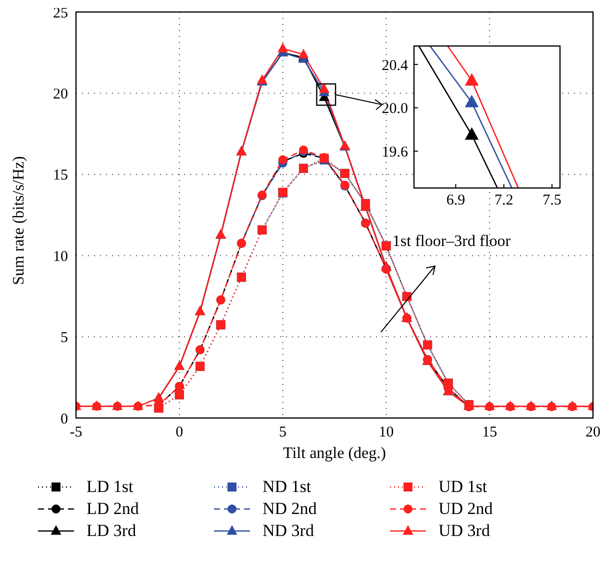  What do you see at coordinates (110, 487) in the screenshot?
I see `legend-label: LD 1st` at bounding box center [110, 487].